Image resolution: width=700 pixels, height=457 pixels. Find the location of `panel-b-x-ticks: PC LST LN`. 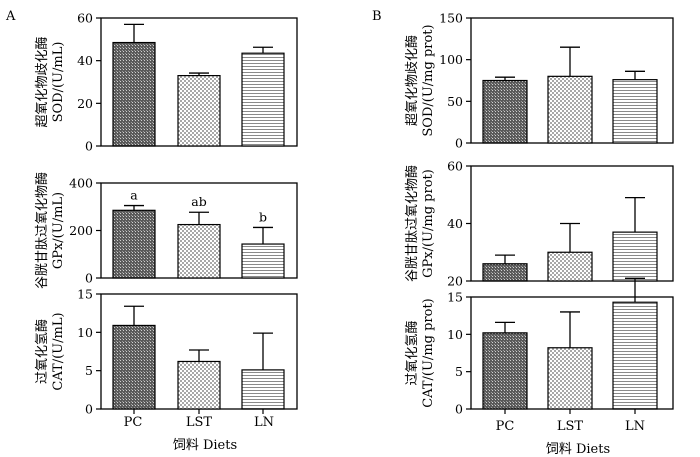

panel-b-x-ticks: PC LST LN is located at coordinates (570, 426).